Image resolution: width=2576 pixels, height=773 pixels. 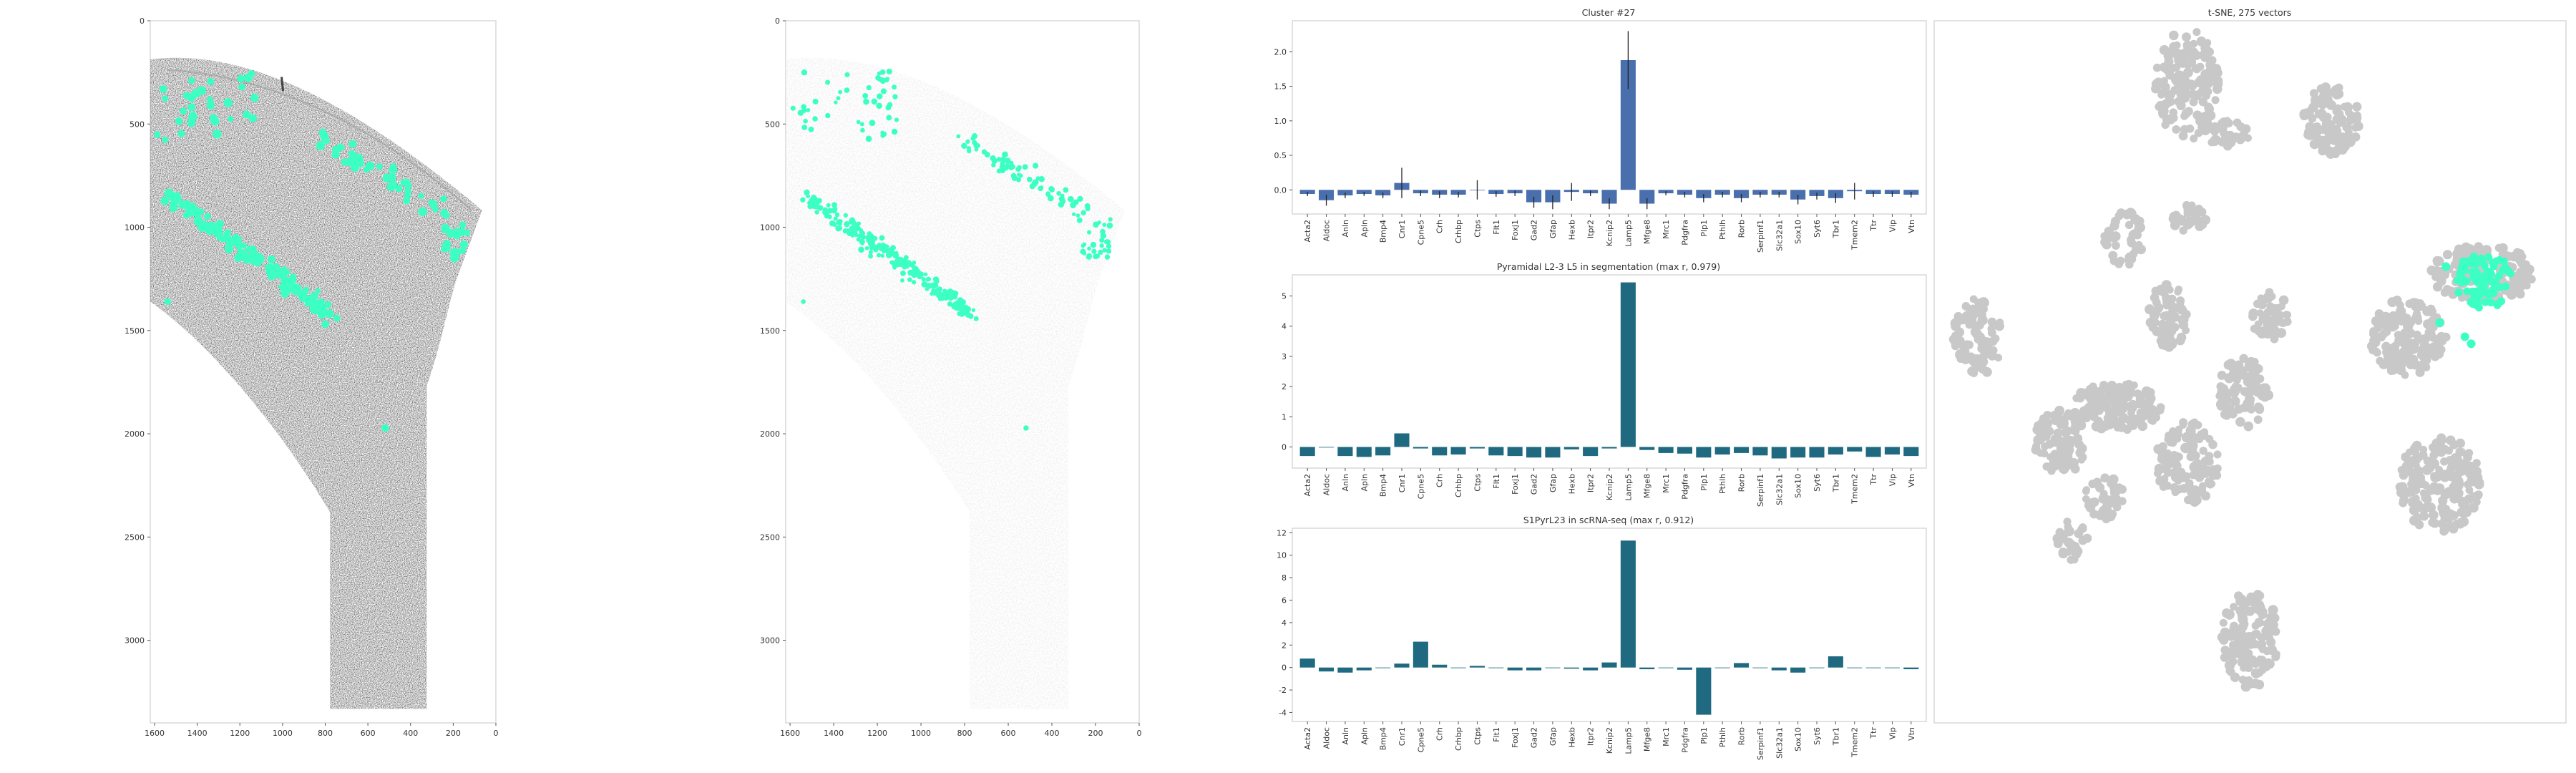 What do you see at coordinates (1873, 452) in the screenshot?
I see `bar-ttr` at bounding box center [1873, 452].